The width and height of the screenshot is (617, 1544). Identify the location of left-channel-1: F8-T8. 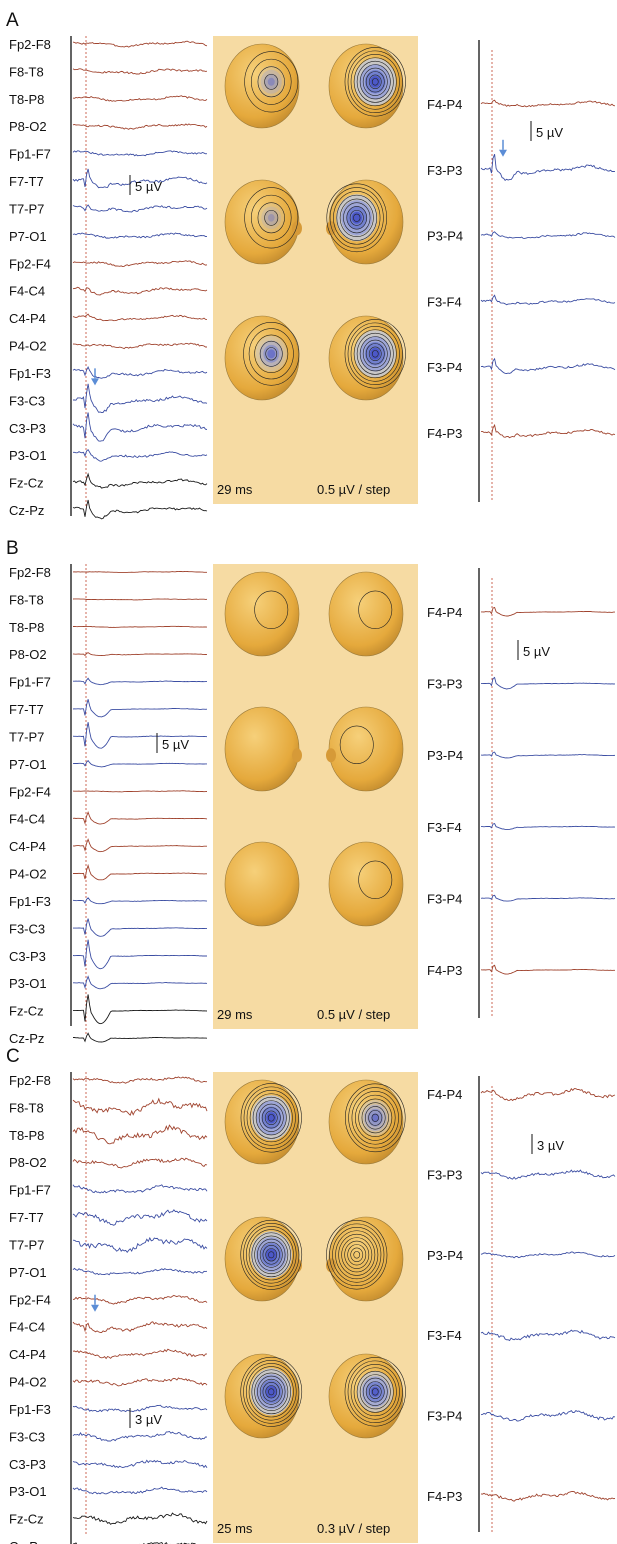
(108, 1107).